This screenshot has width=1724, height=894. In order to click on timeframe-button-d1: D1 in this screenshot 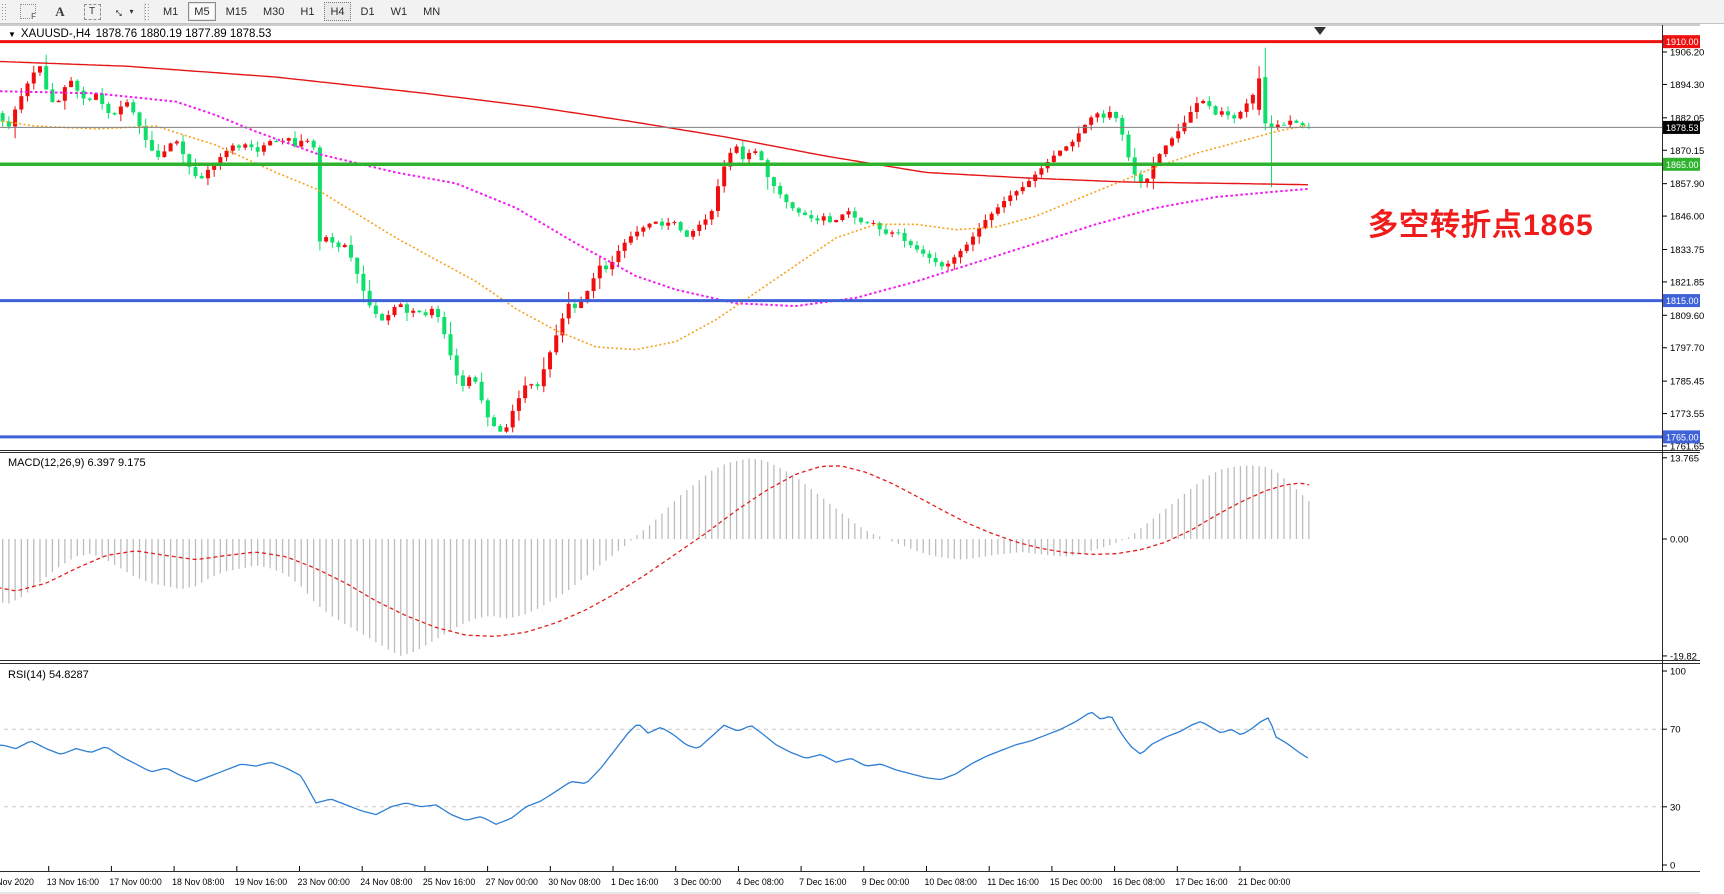, I will do `click(368, 11)`.